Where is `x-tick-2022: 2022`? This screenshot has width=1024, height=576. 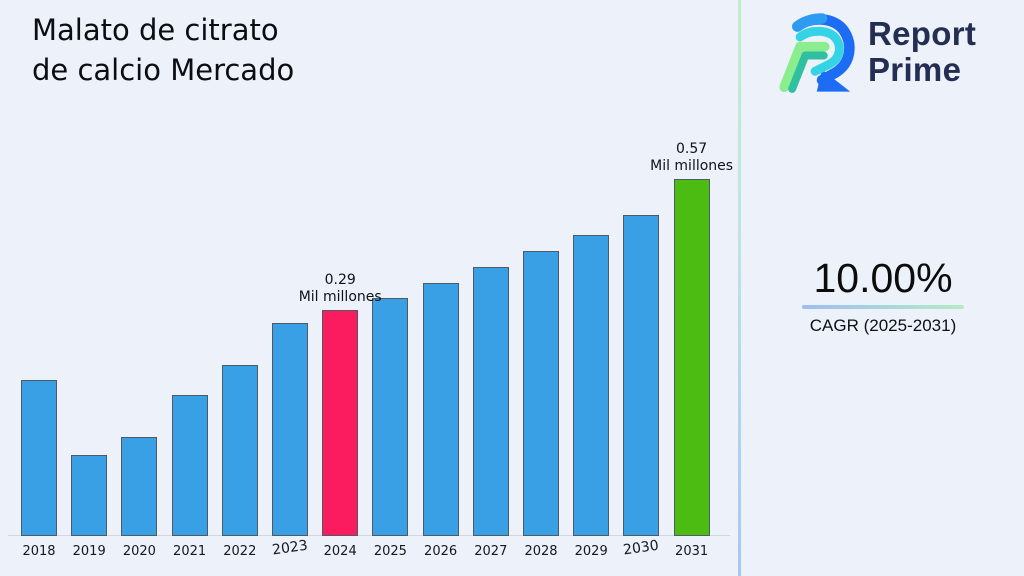 x-tick-2022: 2022 is located at coordinates (240, 551).